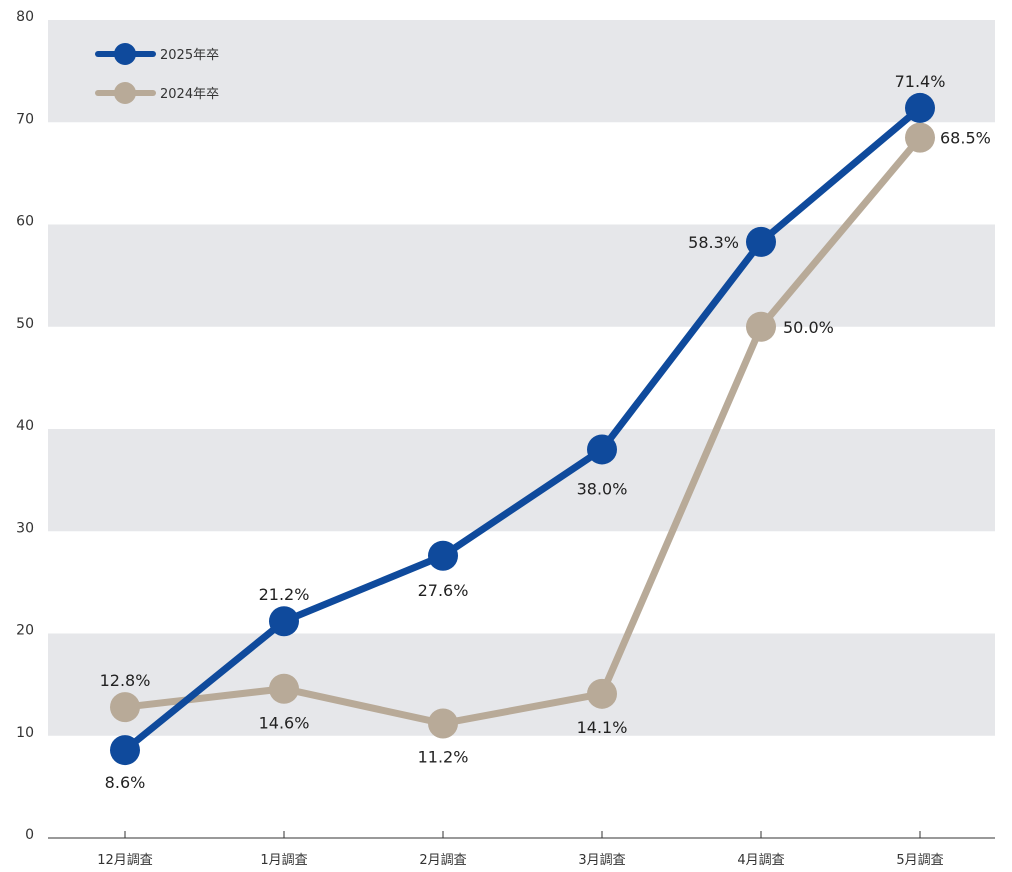 This screenshot has height=872, width=1012. I want to click on y-axis-ticks: 0 10 20 30 40 50 60 70 80, so click(25, 426).